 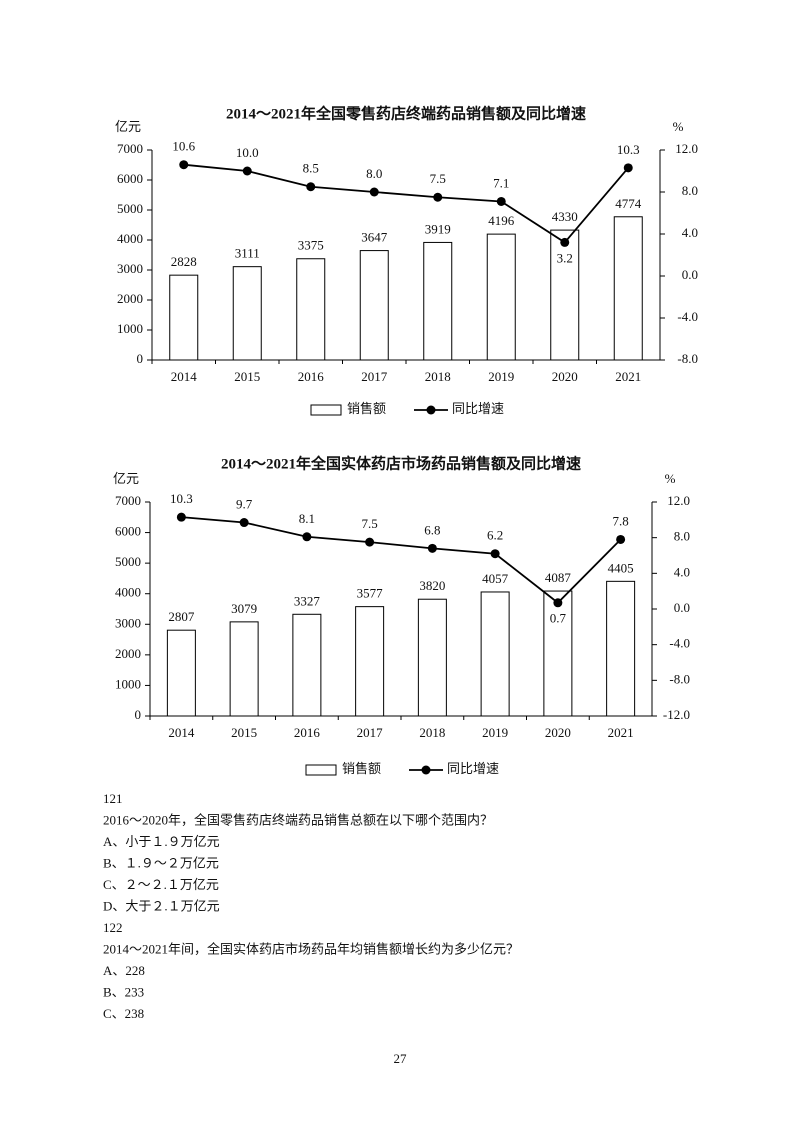 I want to click on line-series, so click(x=401, y=560).